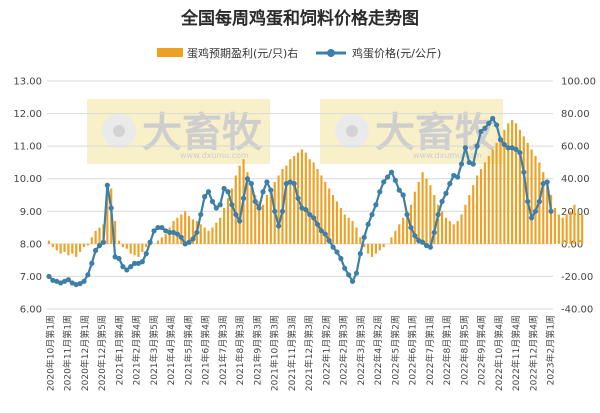 The image size is (600, 413). Describe the element at coordinates (202, 133) in the screenshot. I see `watermark-left-brand: 大畜牧` at that location.